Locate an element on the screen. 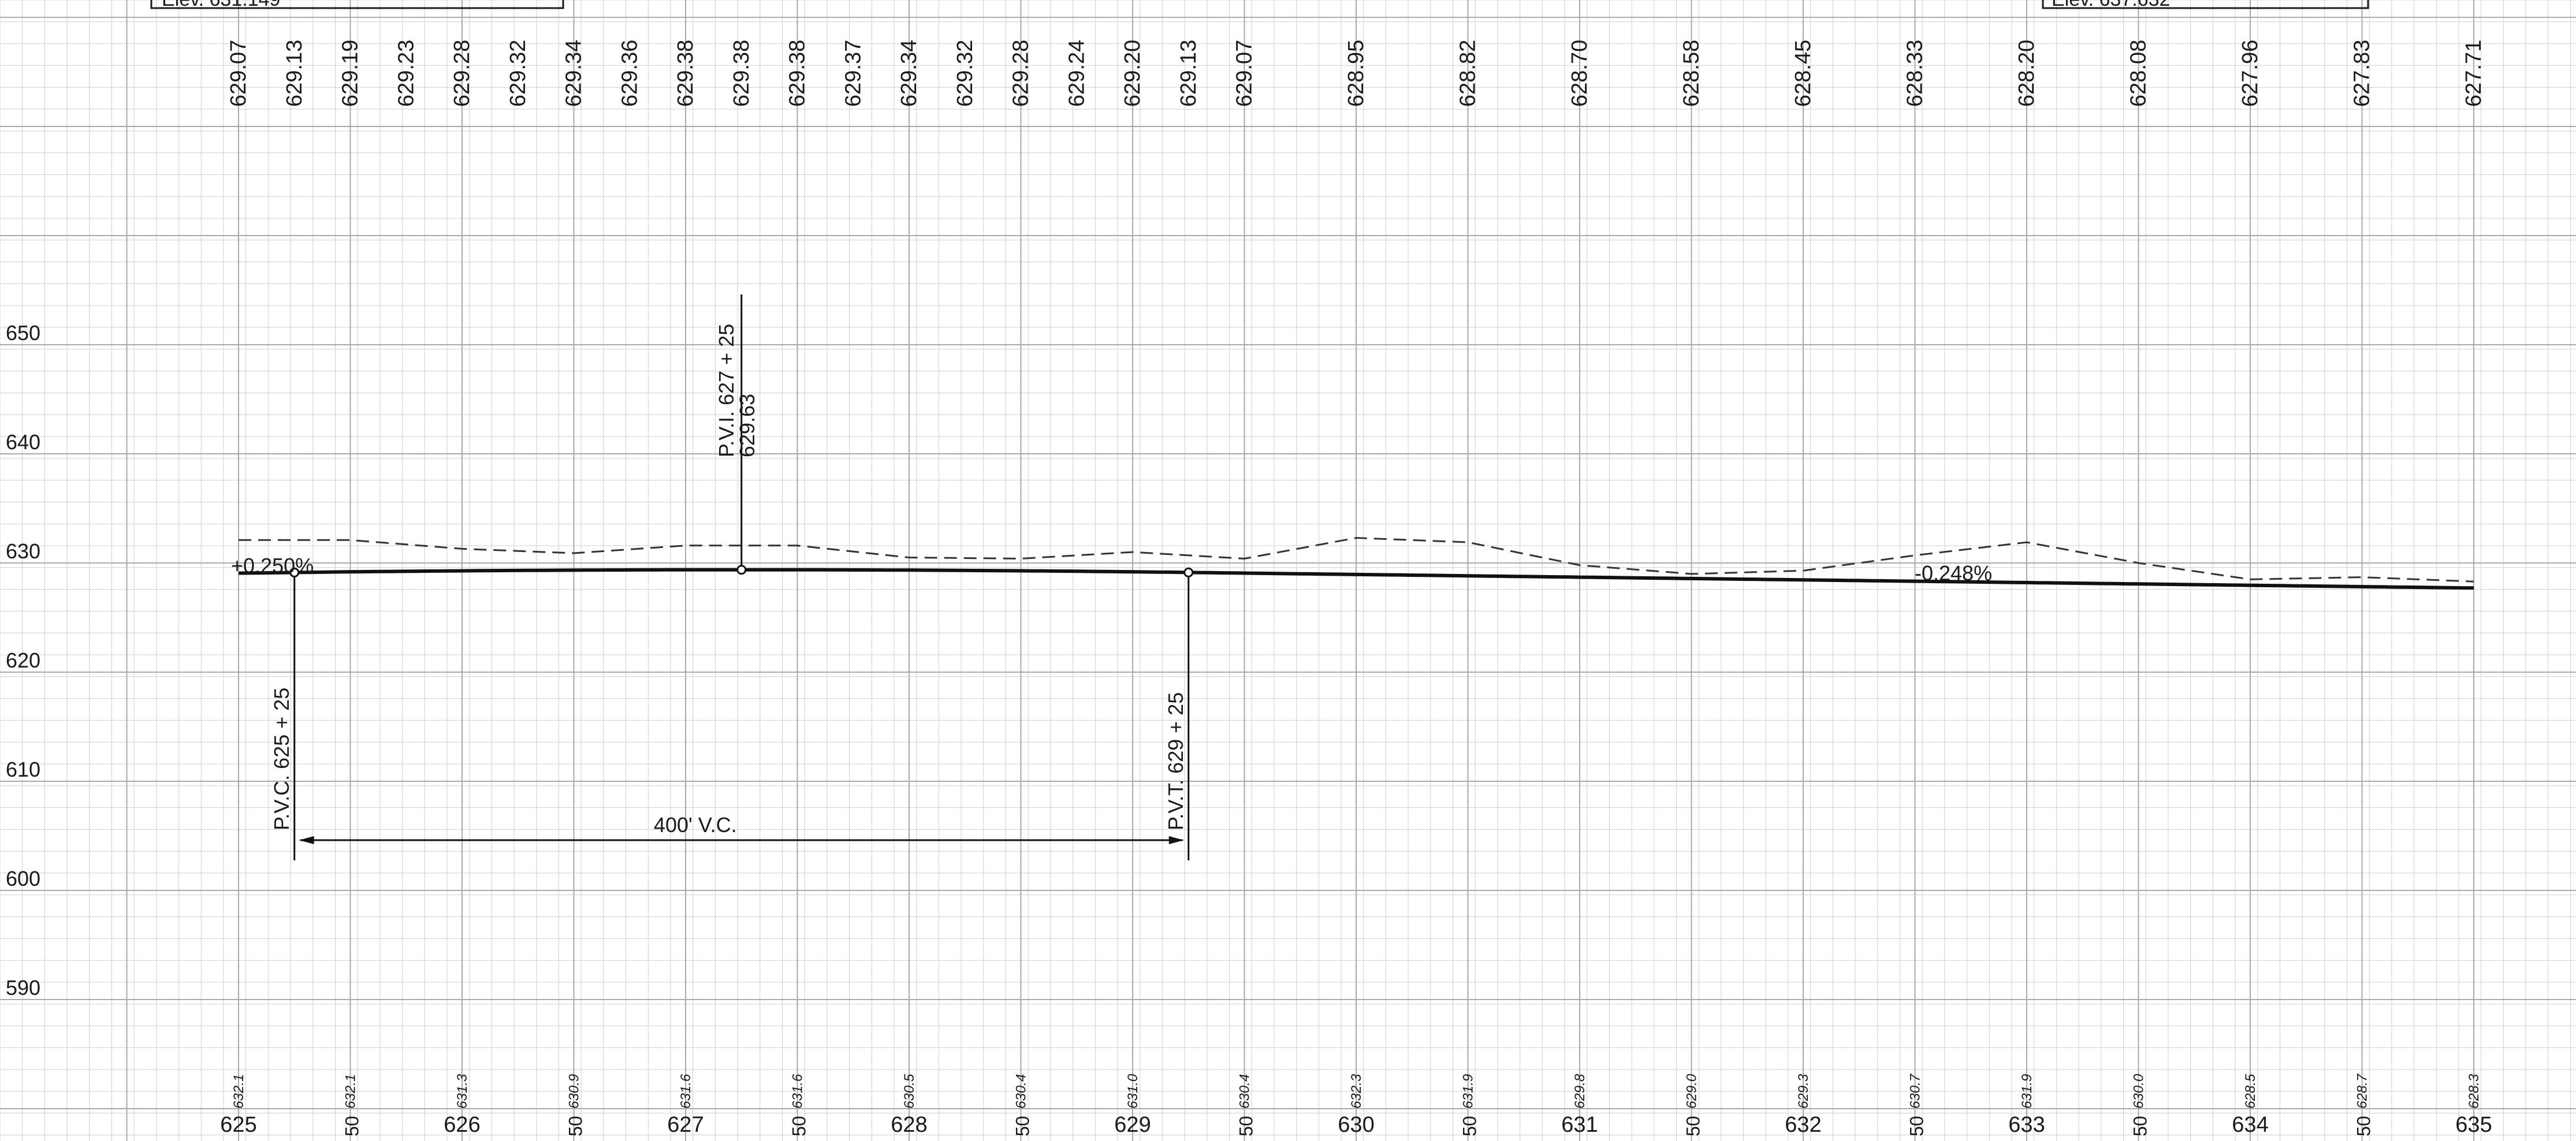  ground-elevation-label: 630.7 is located at coordinates (1916, 1091).